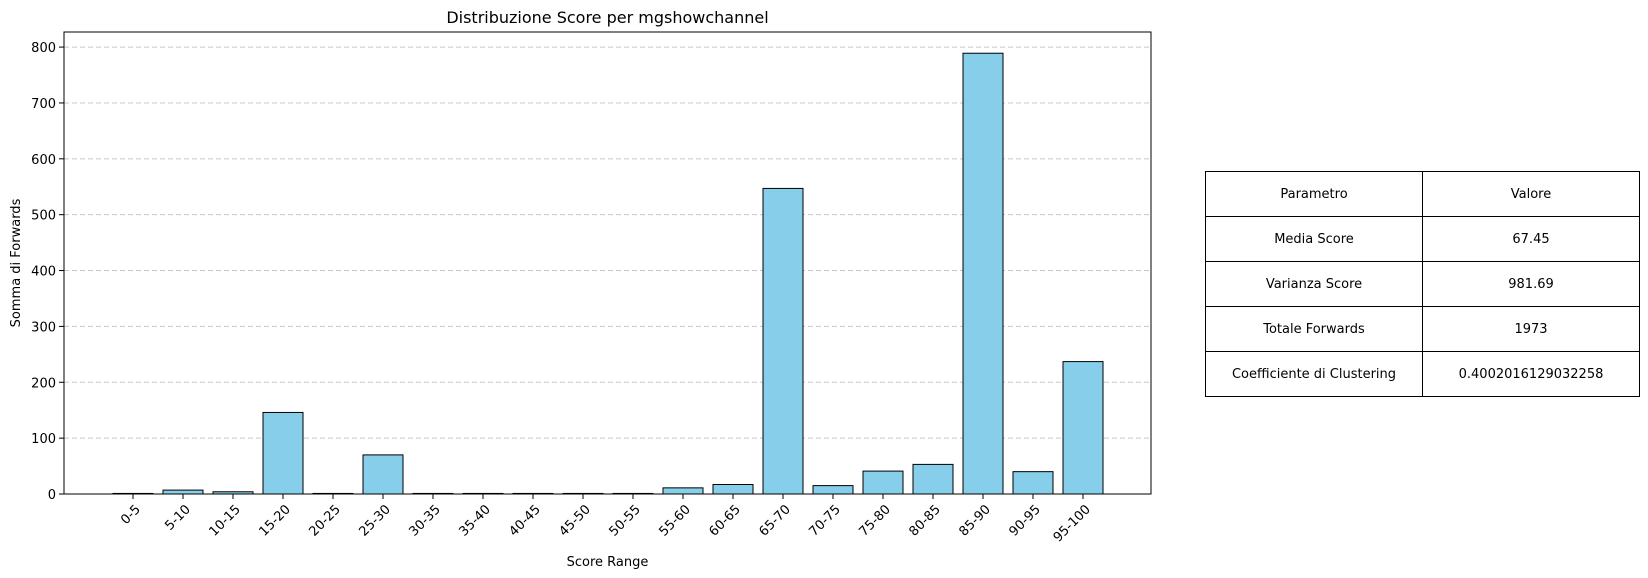 The width and height of the screenshot is (1648, 578). Describe the element at coordinates (625, 520) in the screenshot. I see `x-tick-label: 50-55` at that location.